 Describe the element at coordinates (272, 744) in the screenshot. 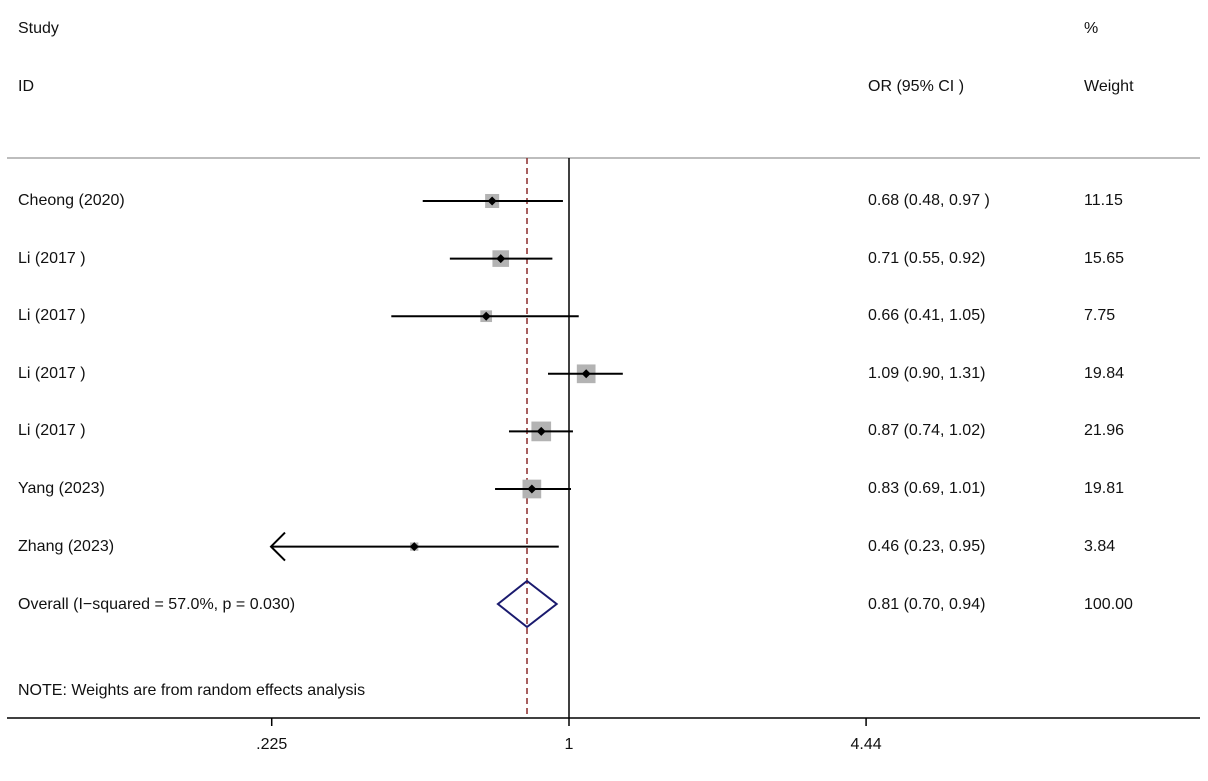

I see `x-tick-label: .225` at that location.